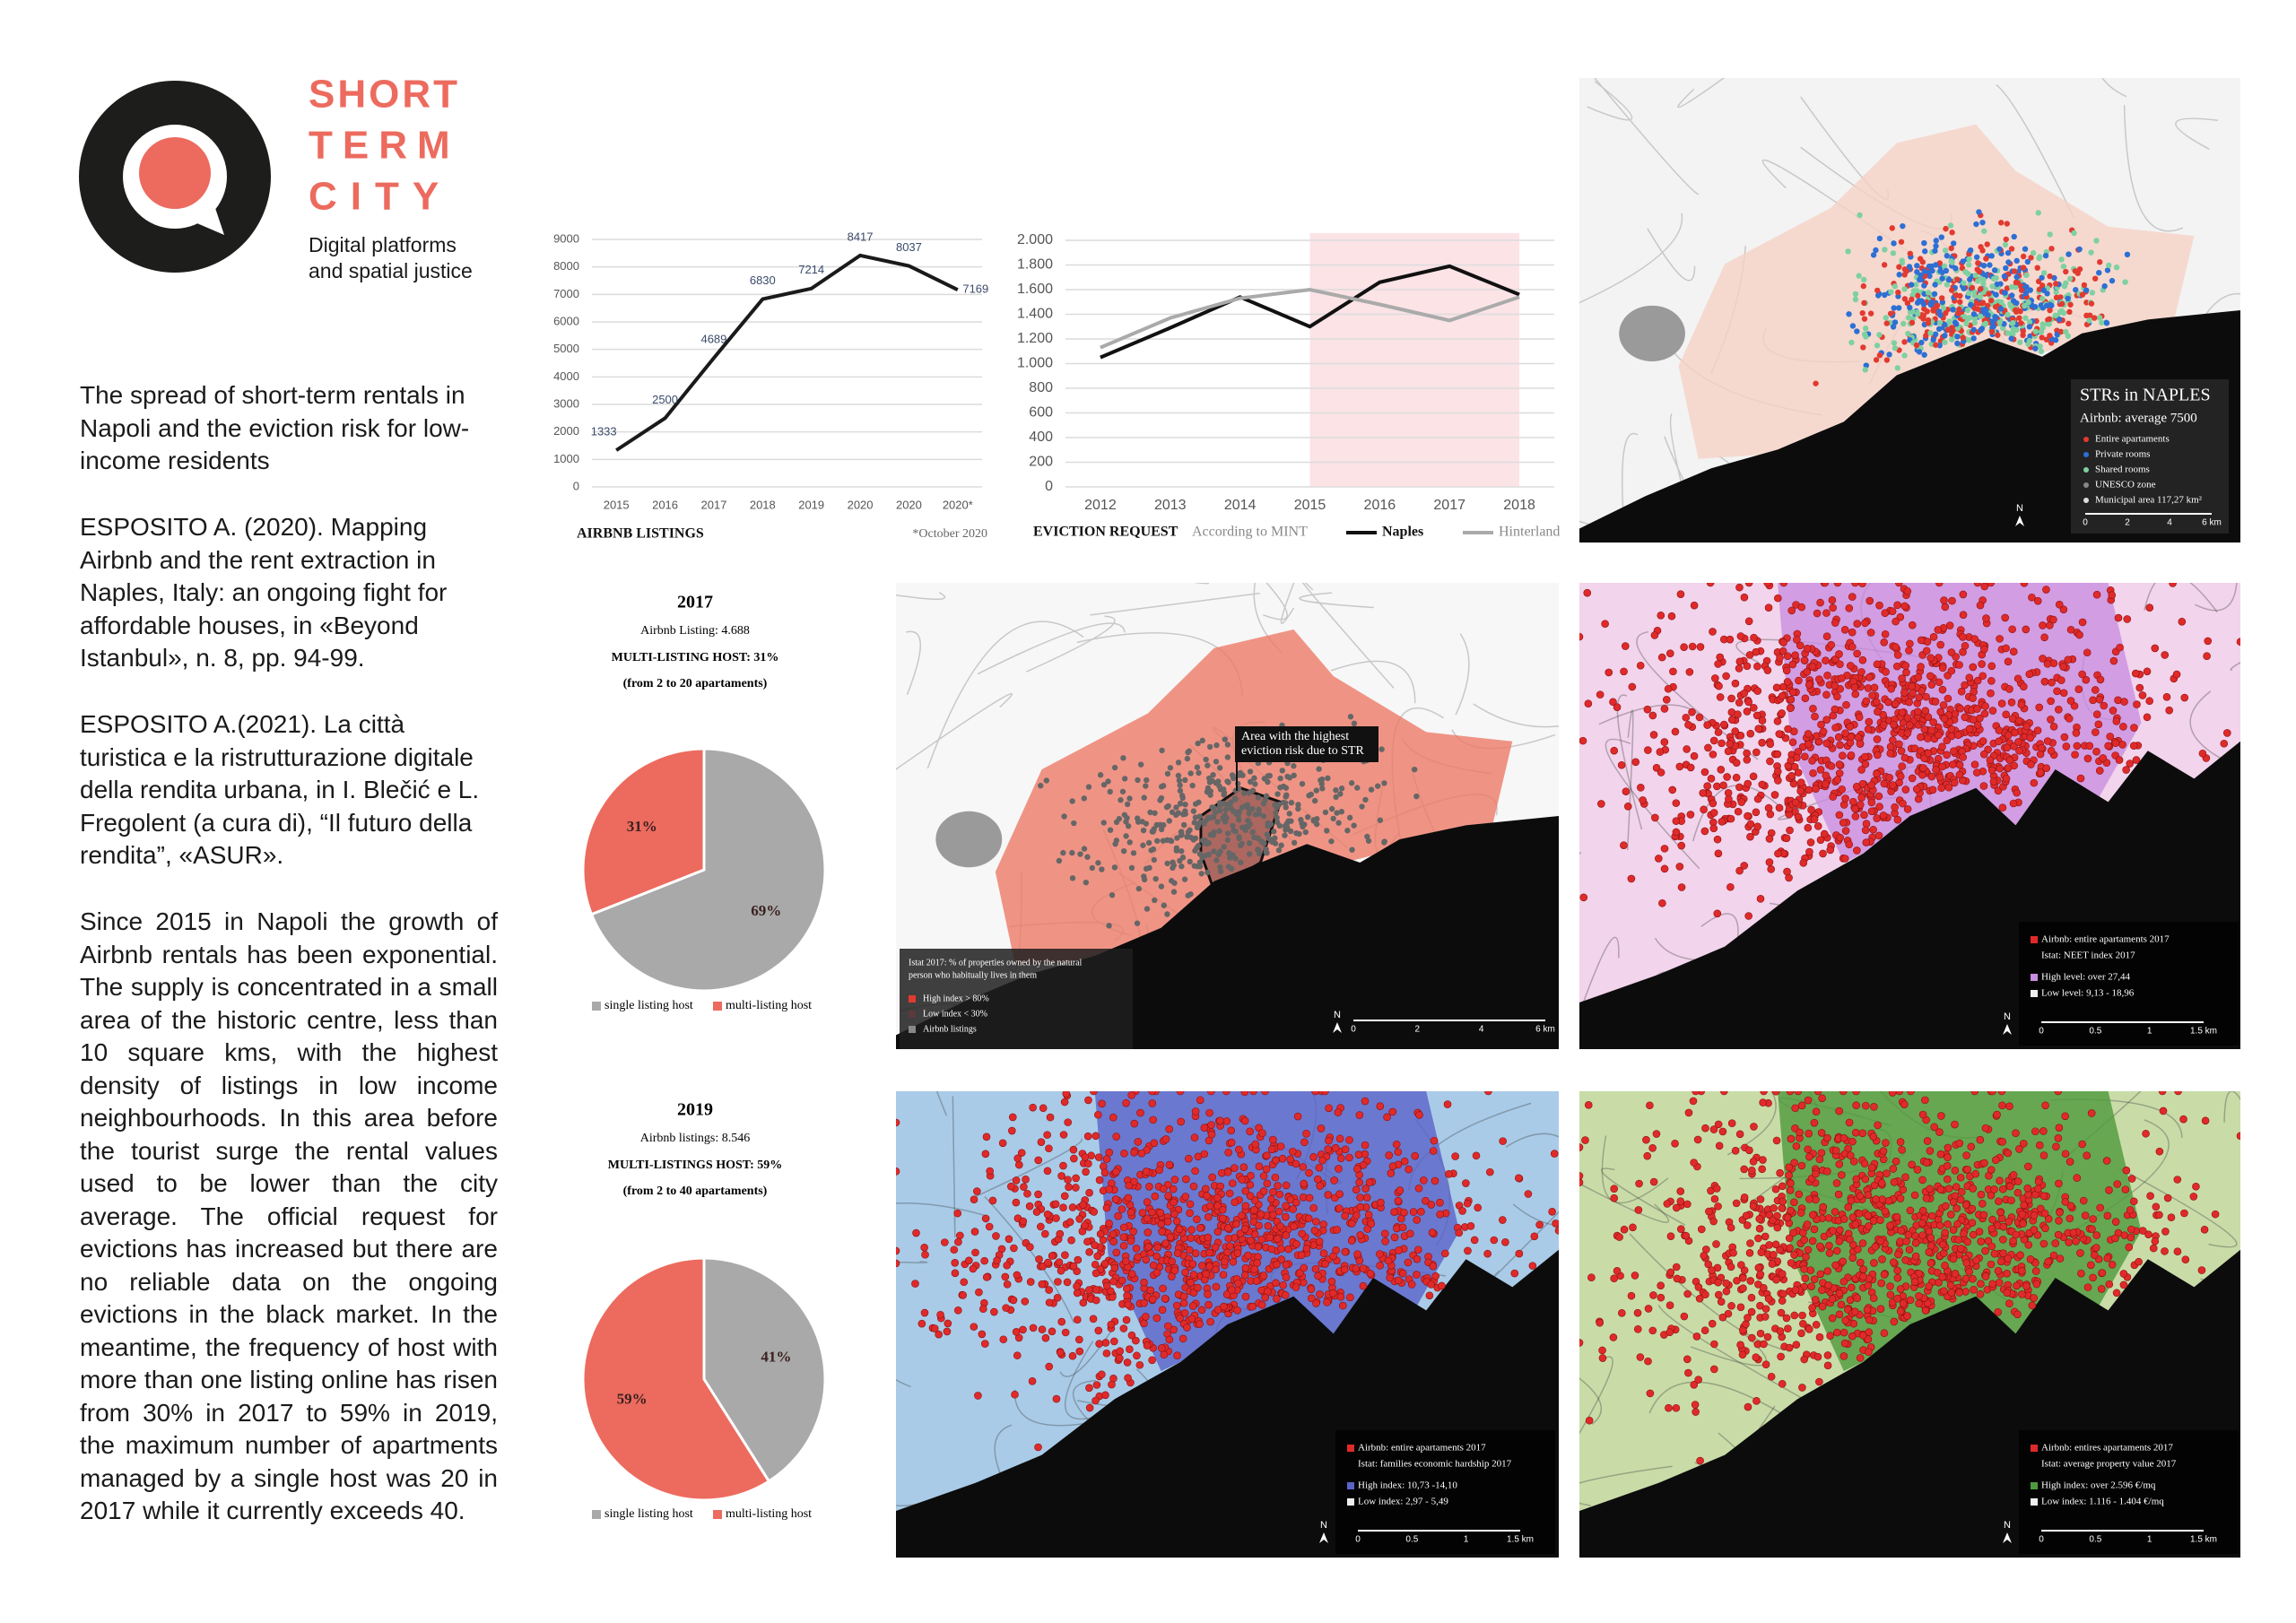 The image size is (2296, 1623). Describe the element at coordinates (695, 657) in the screenshot. I see `chart-subtitle: MULTI-LISTING HOST: 31%` at that location.